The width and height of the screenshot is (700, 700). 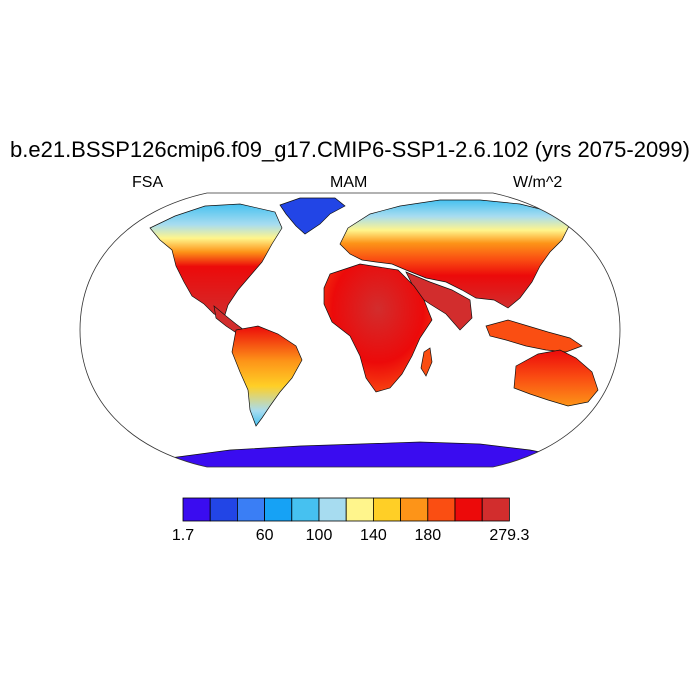 I want to click on colorbar, so click(x=346, y=509).